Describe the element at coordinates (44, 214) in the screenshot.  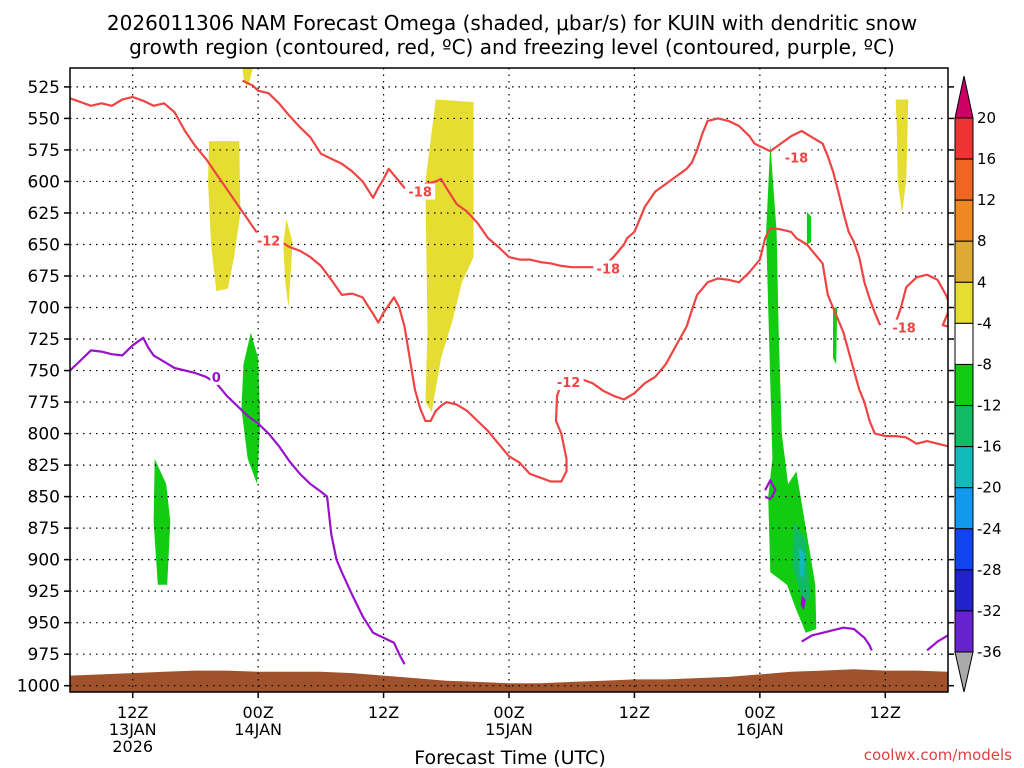
I see `y-tick-label: 625` at that location.